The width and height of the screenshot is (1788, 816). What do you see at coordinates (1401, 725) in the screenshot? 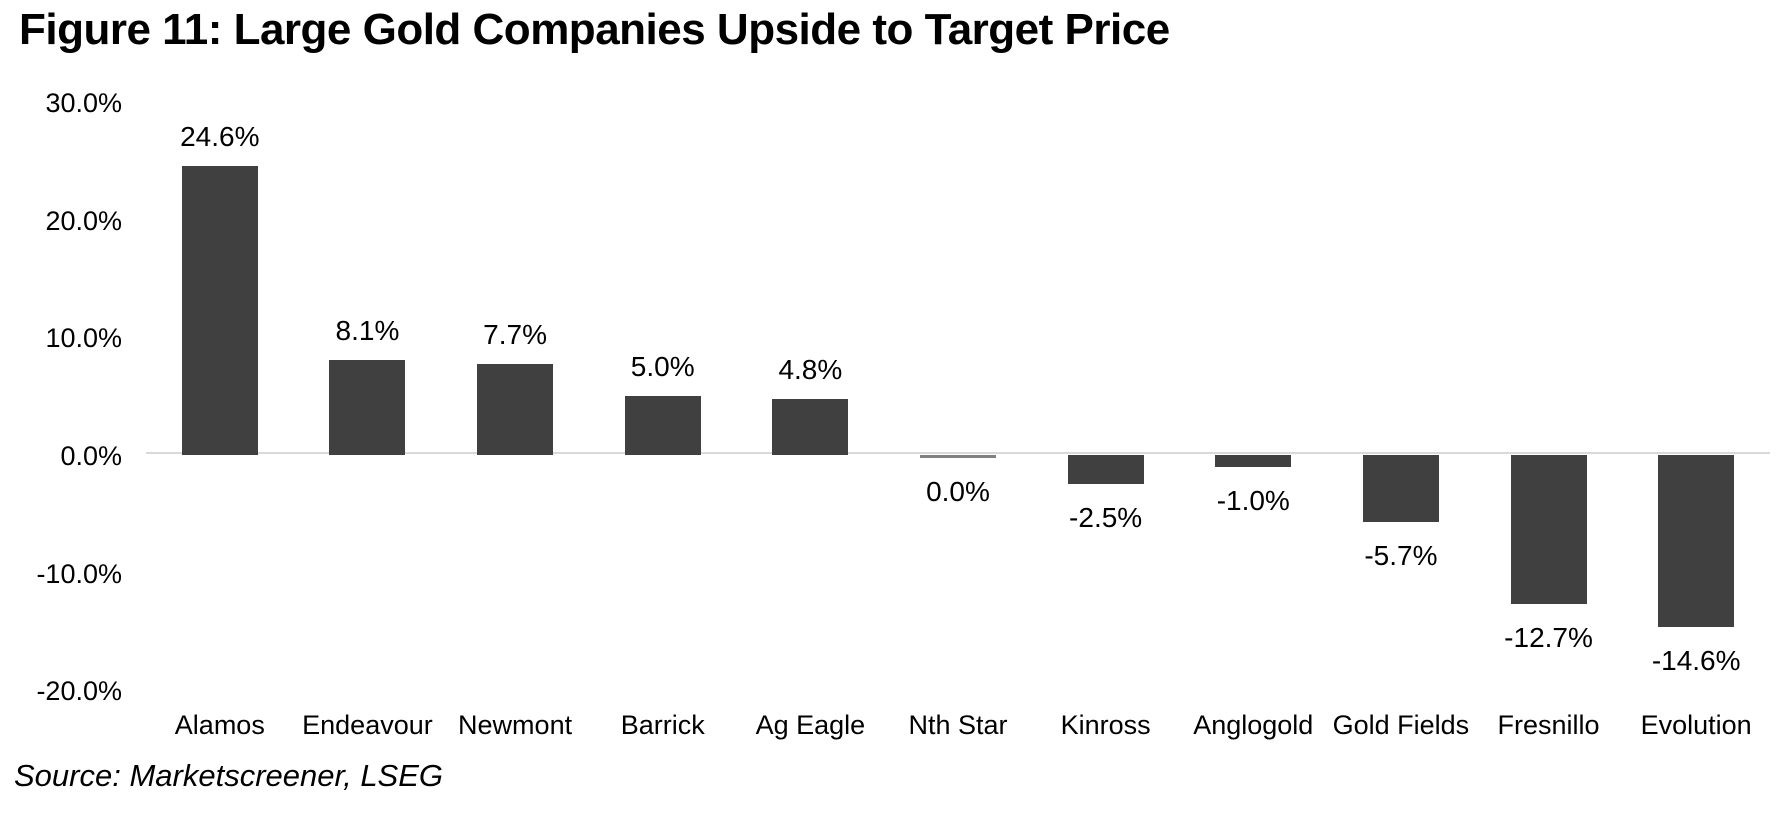
I see `category-label-gold-fields: Gold Fields` at bounding box center [1401, 725].